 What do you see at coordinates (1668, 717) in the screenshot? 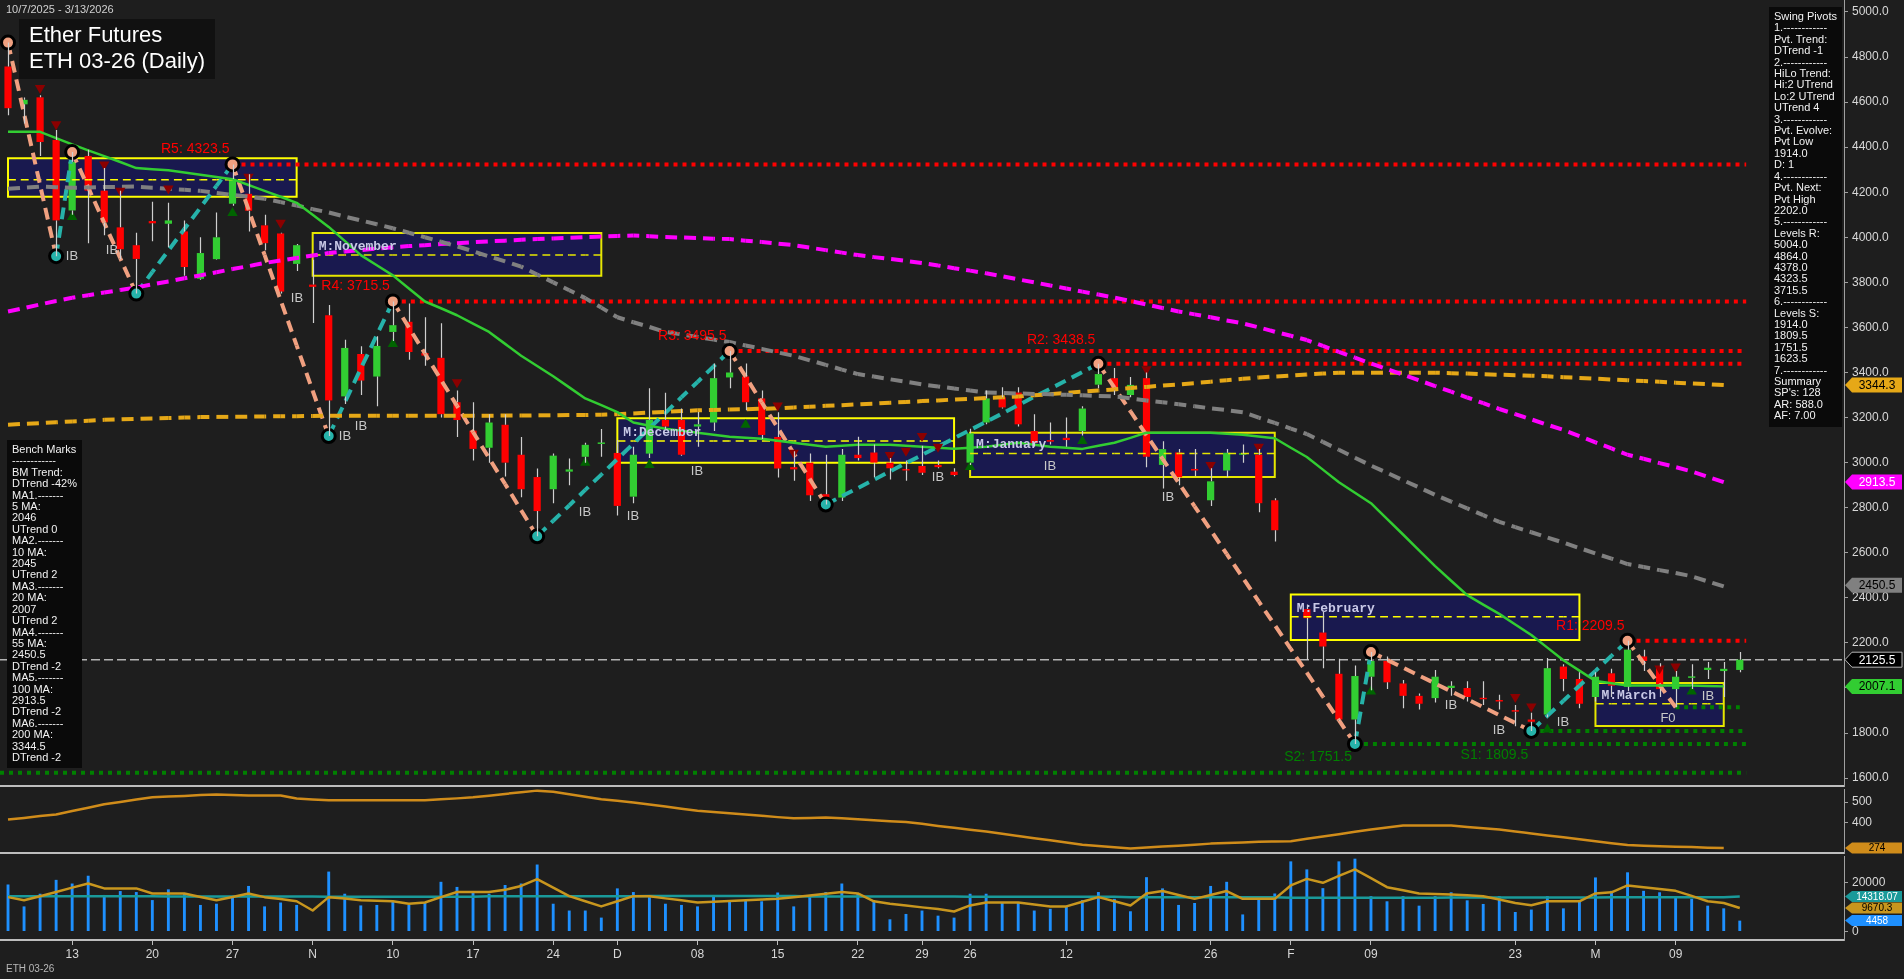
I see `annotation: F0` at bounding box center [1668, 717].